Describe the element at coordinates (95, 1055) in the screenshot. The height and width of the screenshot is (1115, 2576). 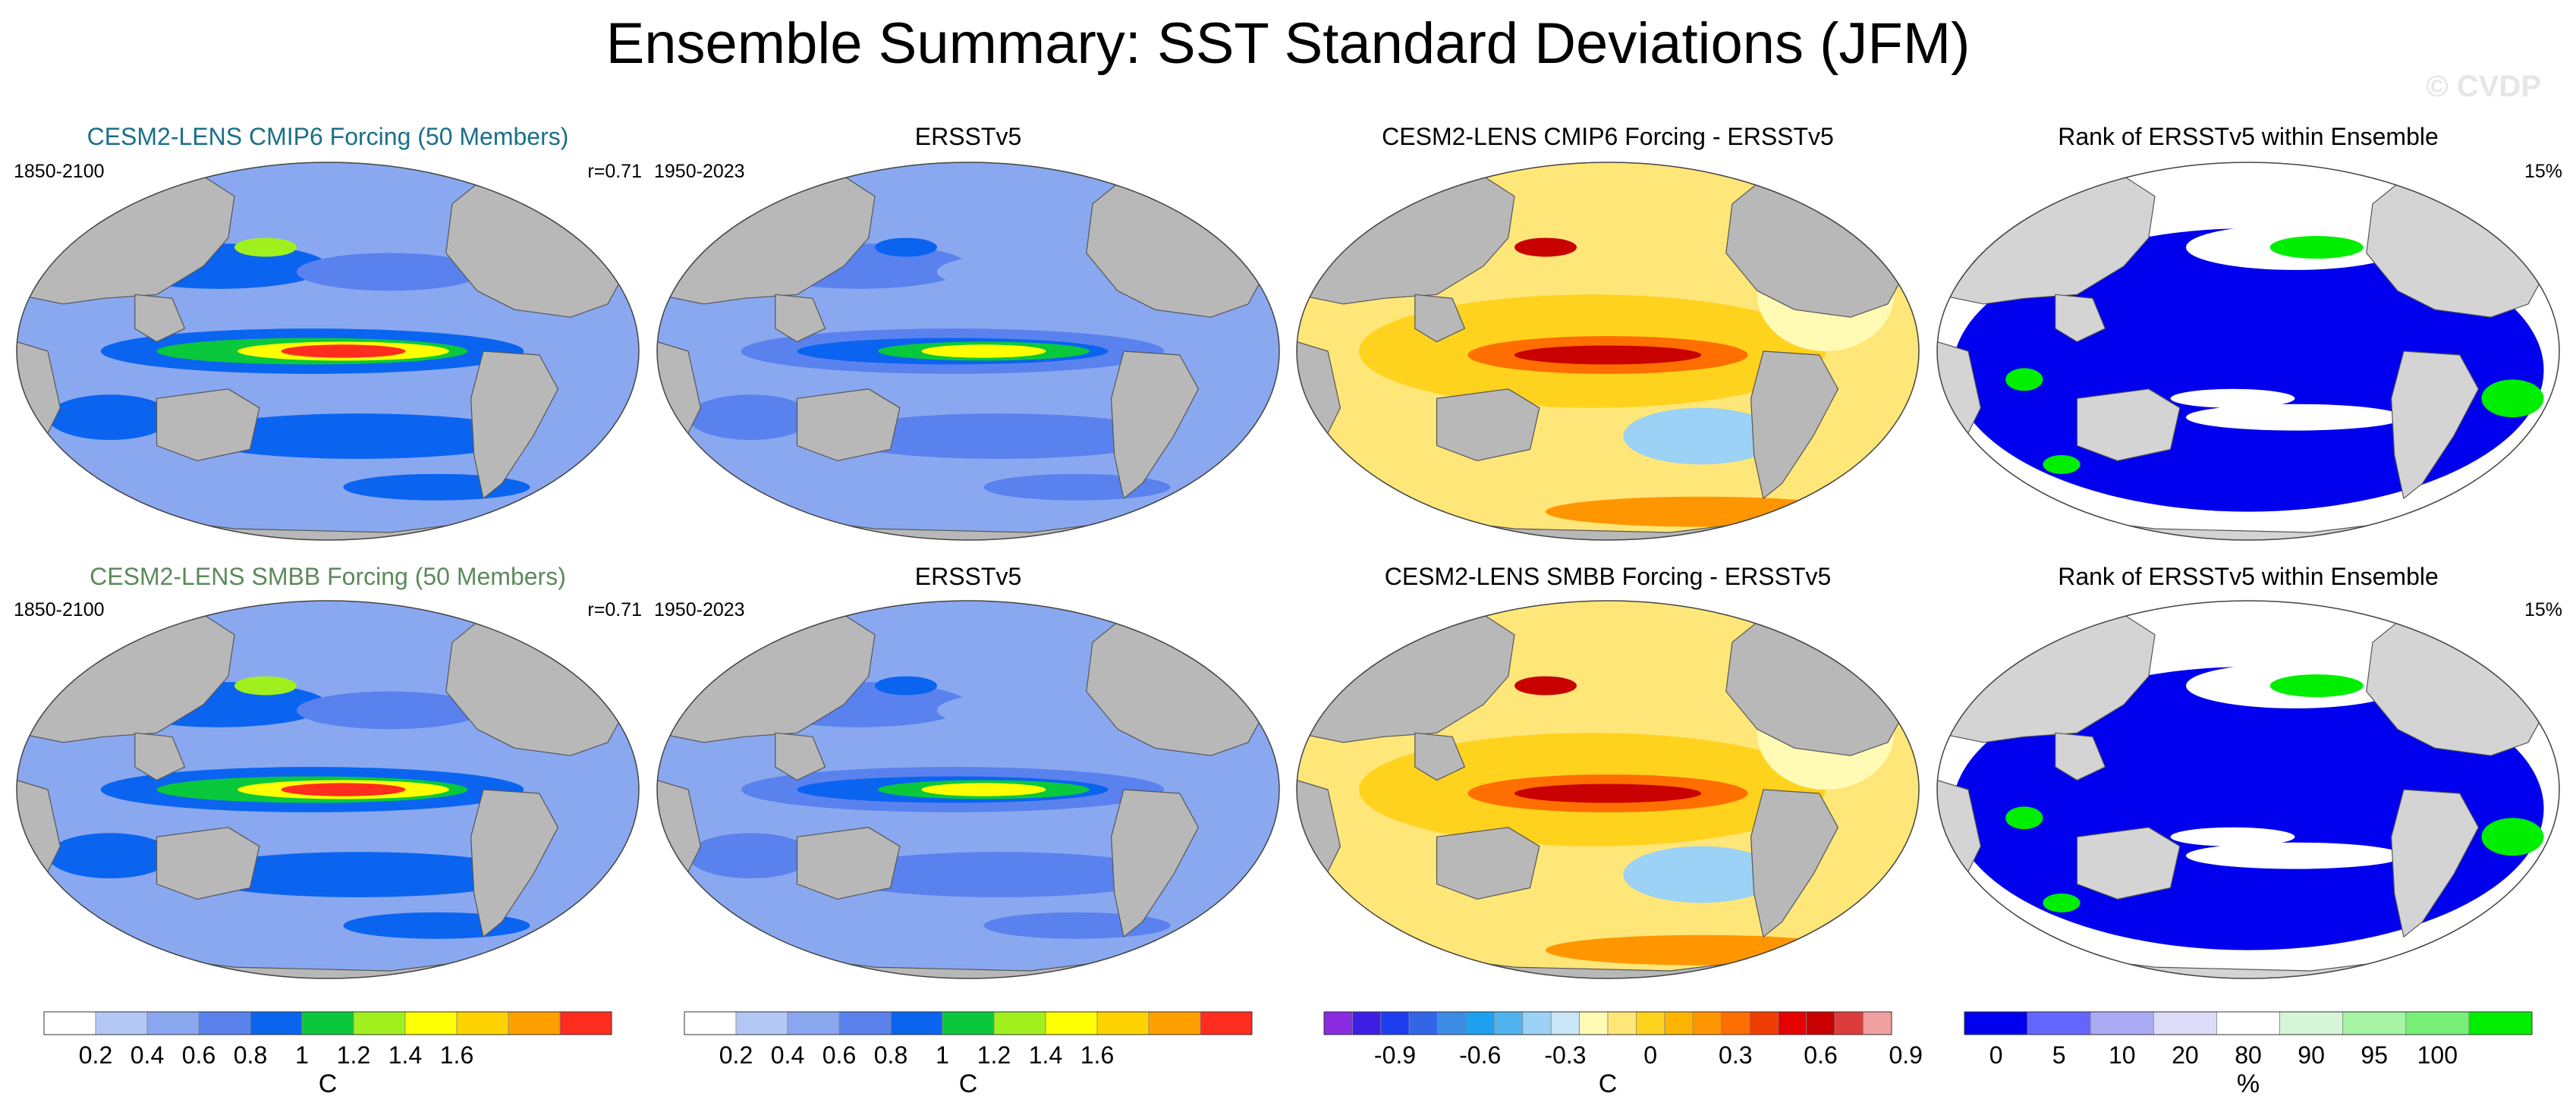
I see `colorbar-tick-label: 0.2` at that location.